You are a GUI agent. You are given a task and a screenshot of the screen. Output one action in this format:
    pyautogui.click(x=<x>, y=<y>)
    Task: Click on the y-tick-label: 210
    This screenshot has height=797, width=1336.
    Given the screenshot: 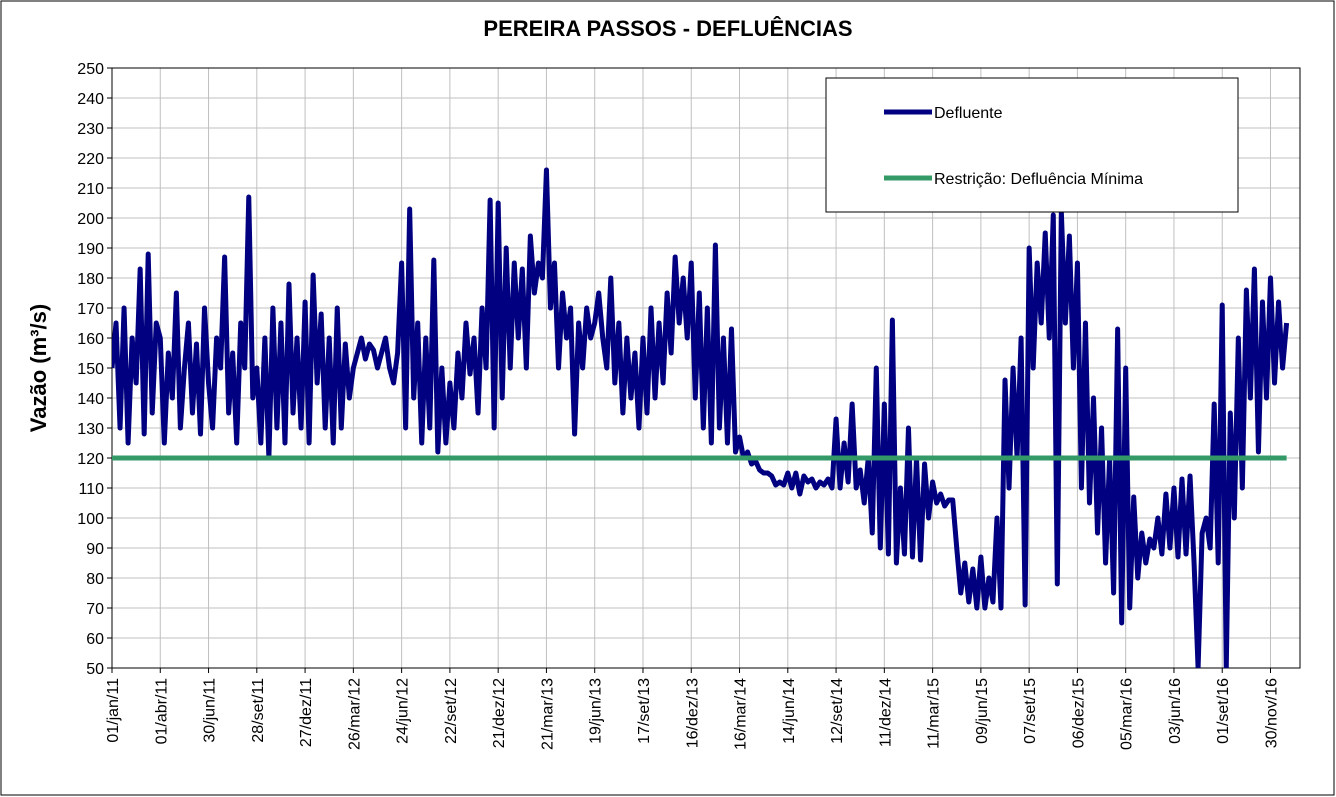 What is the action you would take?
    pyautogui.click(x=90, y=189)
    